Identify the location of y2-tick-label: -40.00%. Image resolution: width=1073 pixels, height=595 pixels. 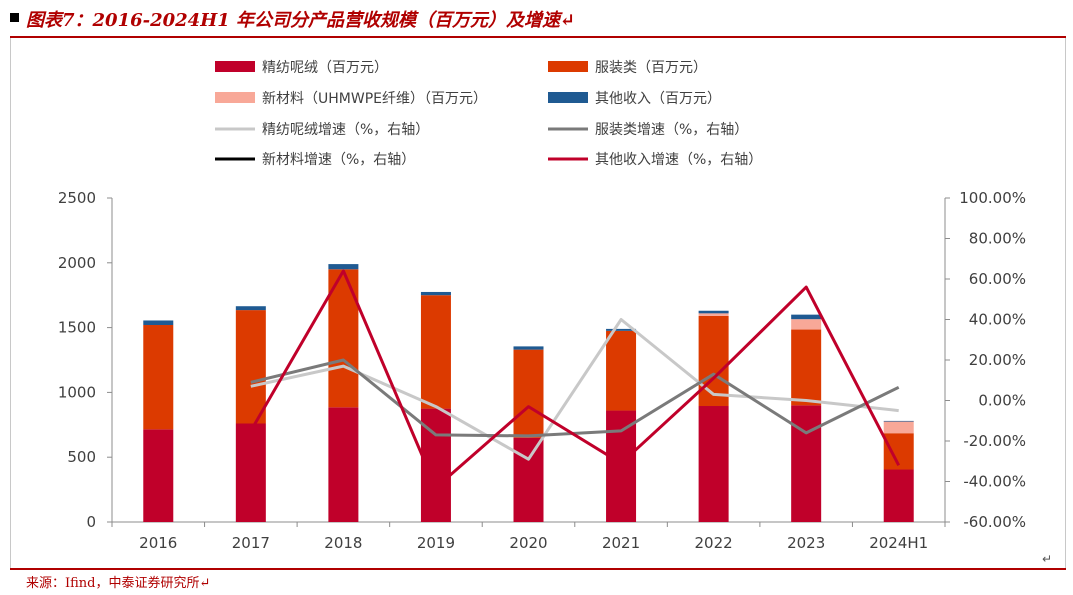
(994, 482).